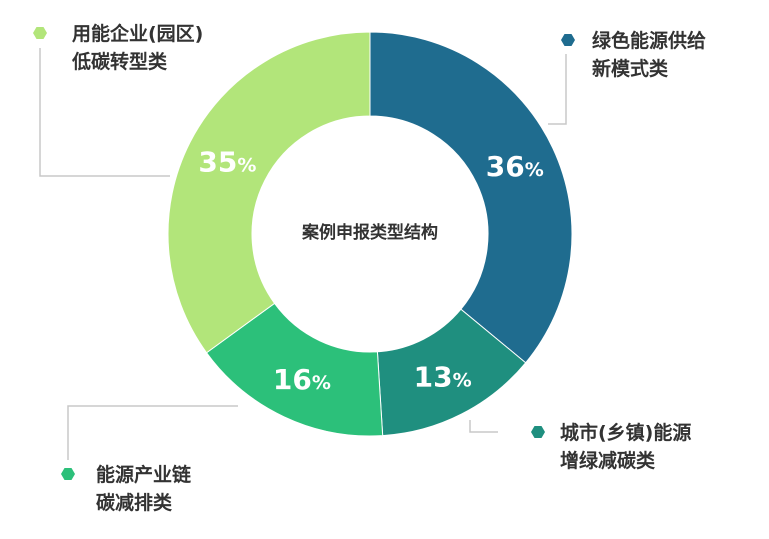  What do you see at coordinates (607, 460) in the screenshot?
I see `legend-label-1-line-1: 增绿减碳类` at bounding box center [607, 460].